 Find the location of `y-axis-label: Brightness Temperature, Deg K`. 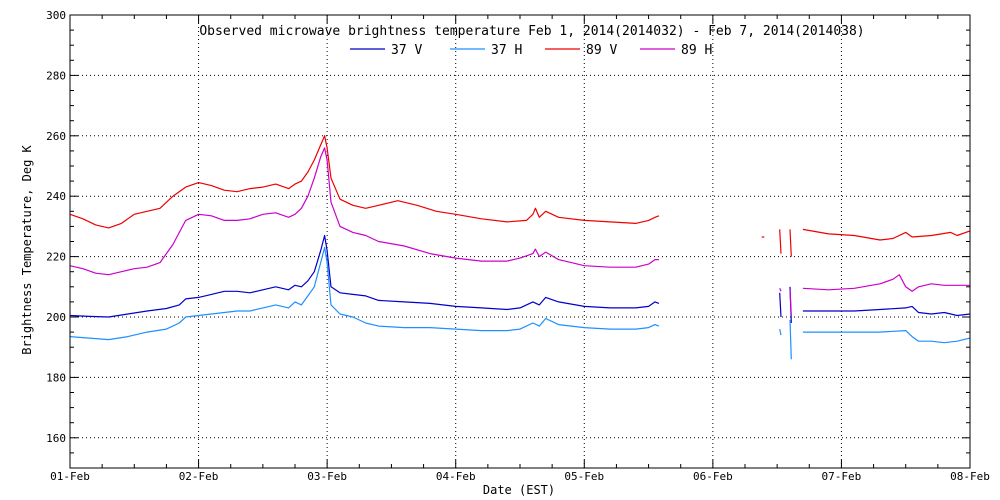

y-axis-label: Brightness Temperature, Deg K is located at coordinates (27, 249).